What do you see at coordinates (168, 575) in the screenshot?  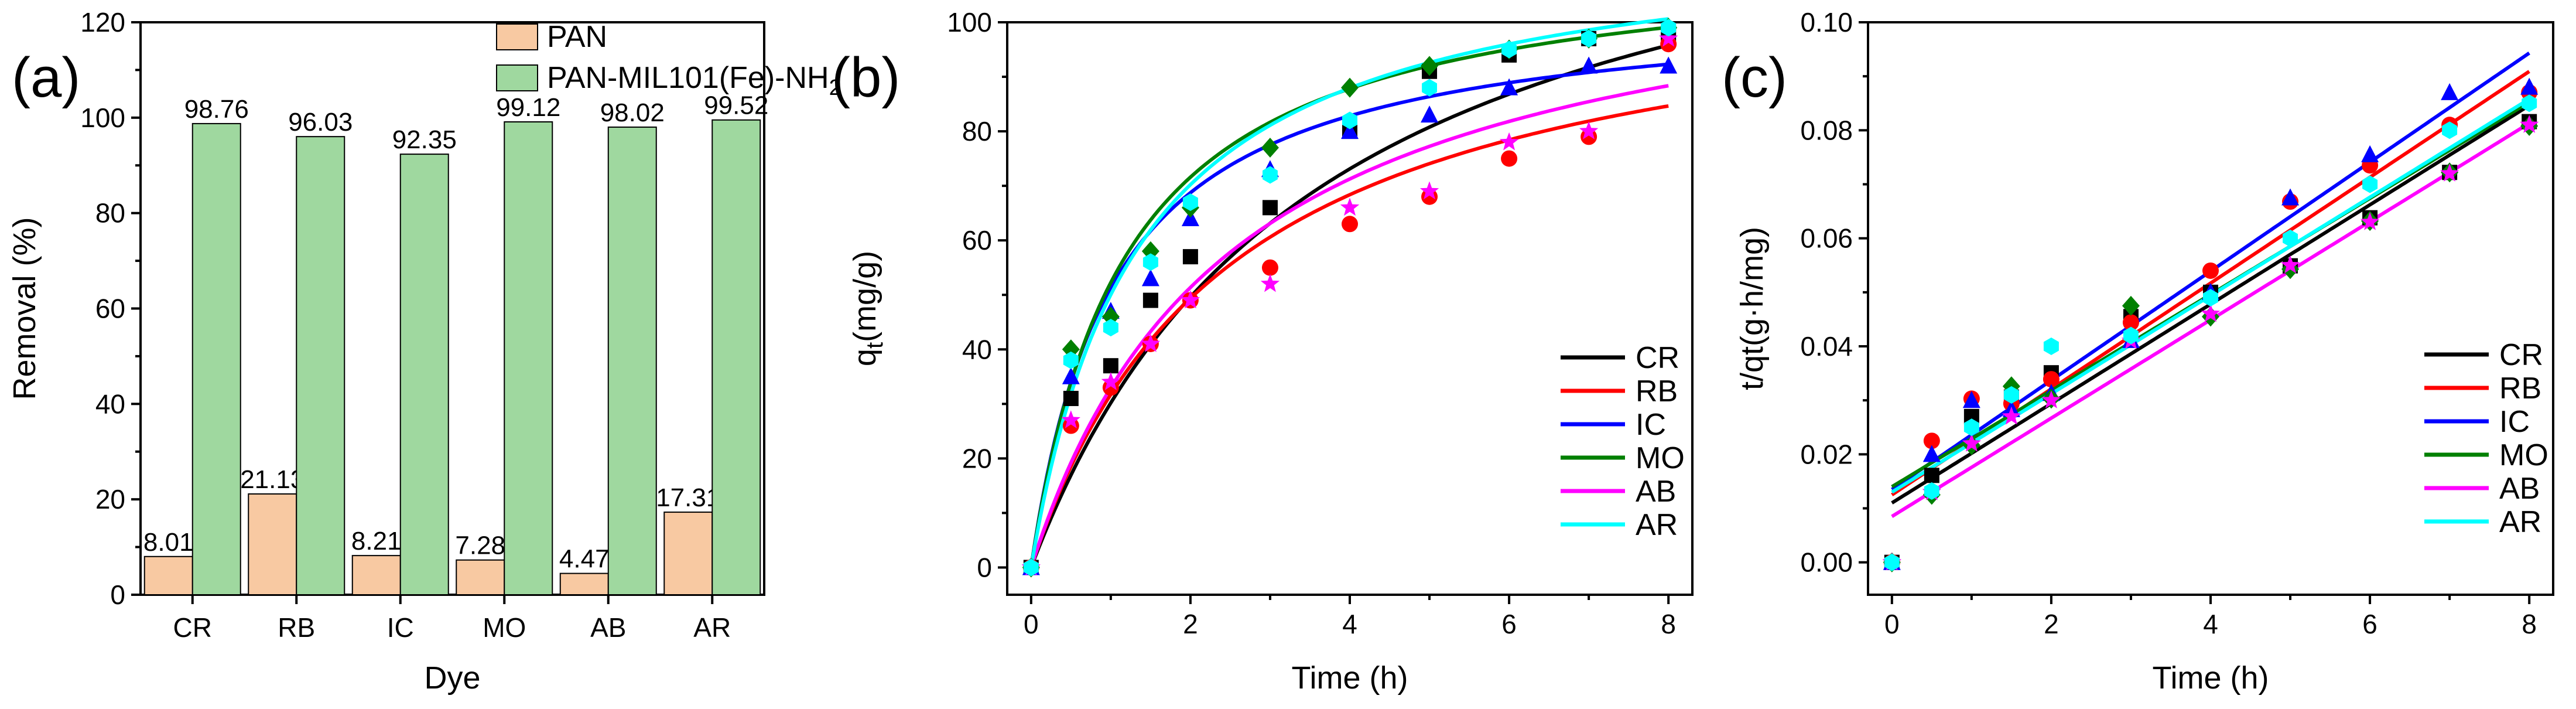 I see `bar-pan-cr` at bounding box center [168, 575].